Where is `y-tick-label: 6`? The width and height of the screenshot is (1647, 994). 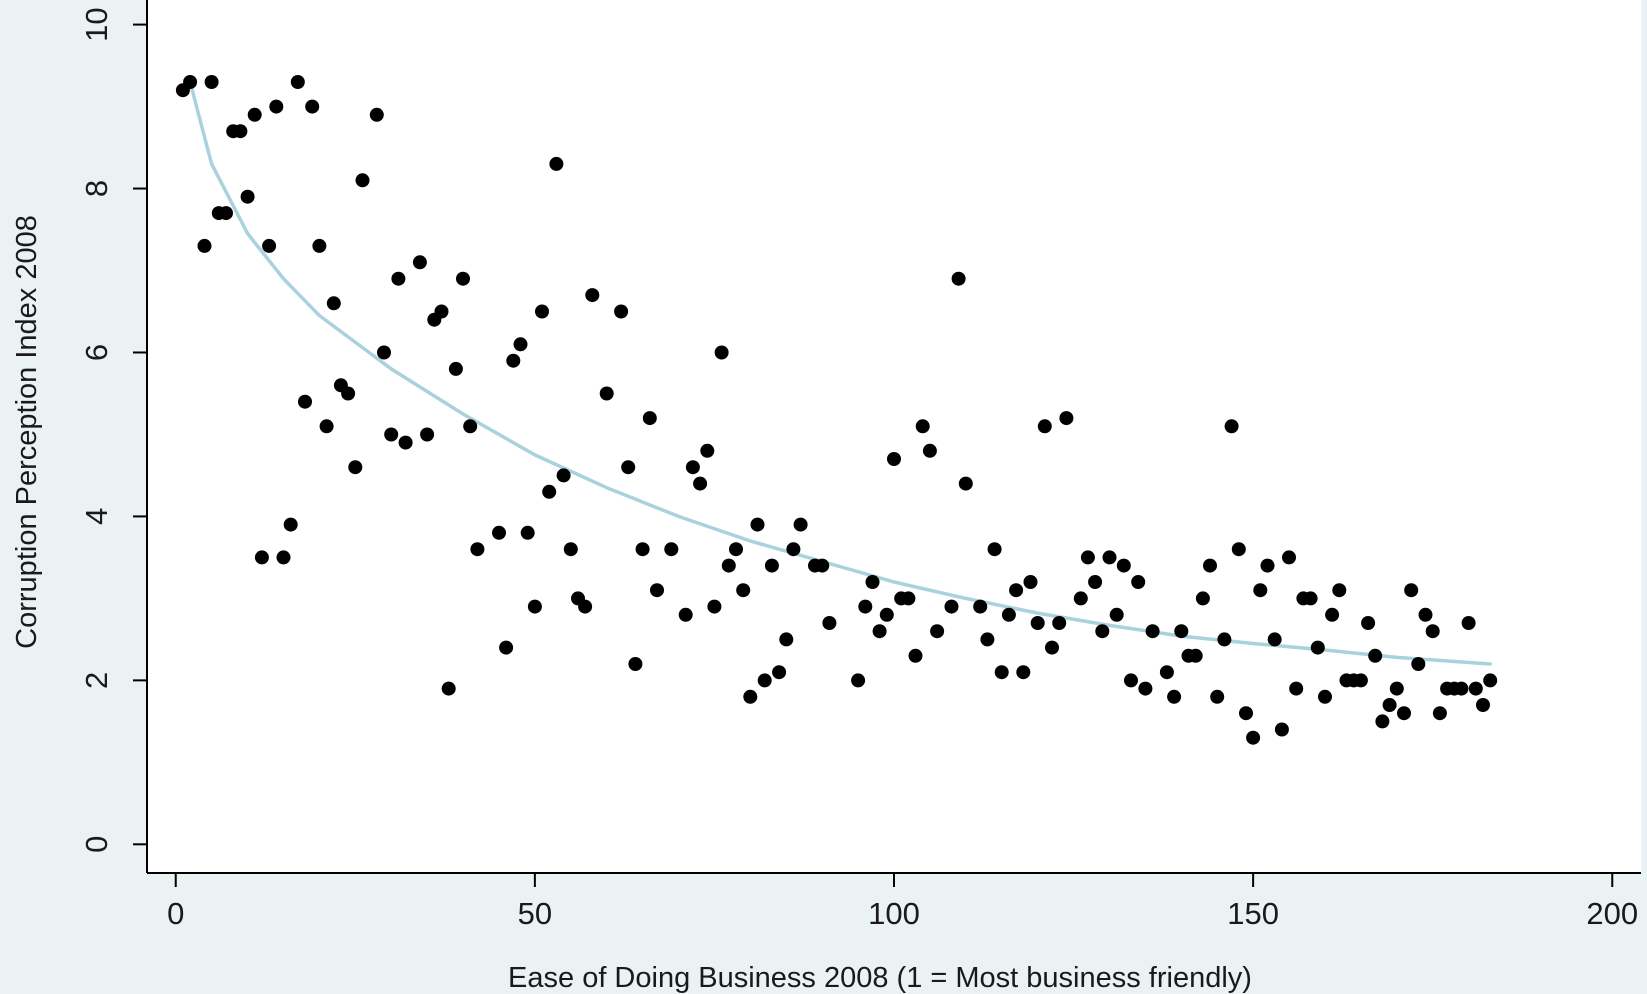
y-tick-label: 6 is located at coordinates (96, 352).